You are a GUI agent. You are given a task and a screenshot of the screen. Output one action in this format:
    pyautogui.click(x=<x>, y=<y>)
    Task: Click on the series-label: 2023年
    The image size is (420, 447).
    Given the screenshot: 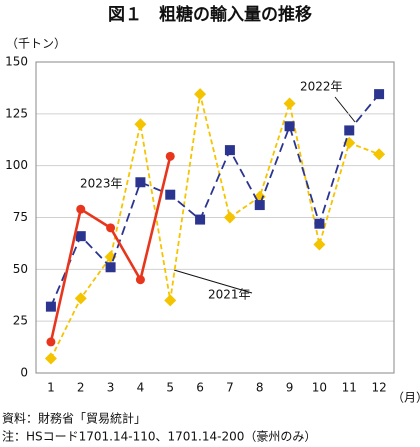 What is the action you would take?
    pyautogui.click(x=101, y=184)
    